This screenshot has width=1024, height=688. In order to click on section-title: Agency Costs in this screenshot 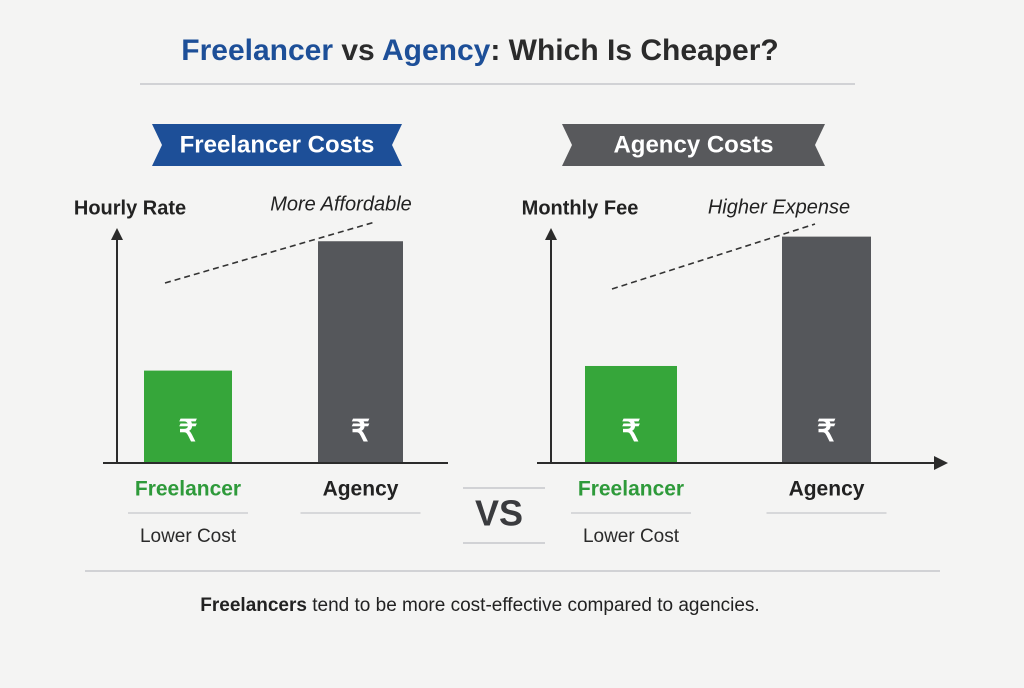, I will do `click(693, 144)`.